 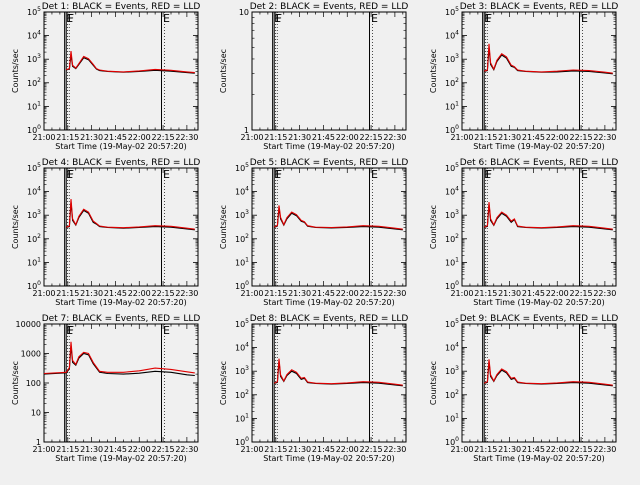 What do you see at coordinates (539, 7) in the screenshot?
I see `panel-title: Det 3: BLACK = Events, RED = LLD` at bounding box center [539, 7].